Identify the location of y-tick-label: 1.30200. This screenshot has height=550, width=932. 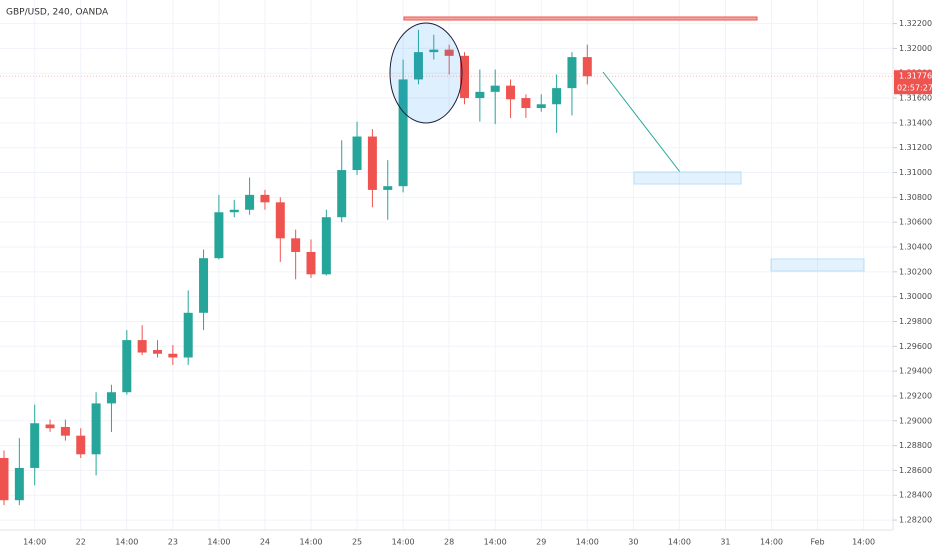
(915, 271).